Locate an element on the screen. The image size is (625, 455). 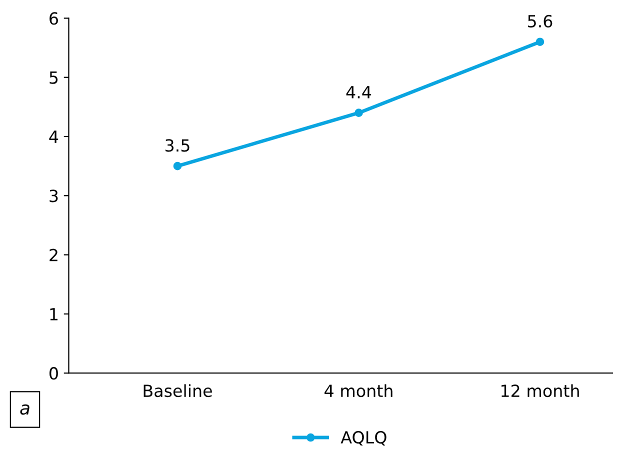
y-tick-label: 0 is located at coordinates (54, 373).